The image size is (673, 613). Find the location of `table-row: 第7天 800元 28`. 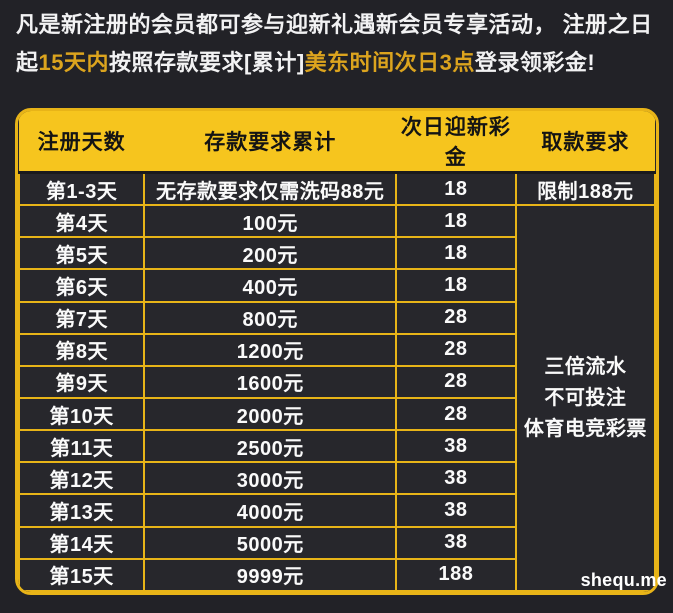

table-row: 第7天 800元 28 is located at coordinates (336, 317).